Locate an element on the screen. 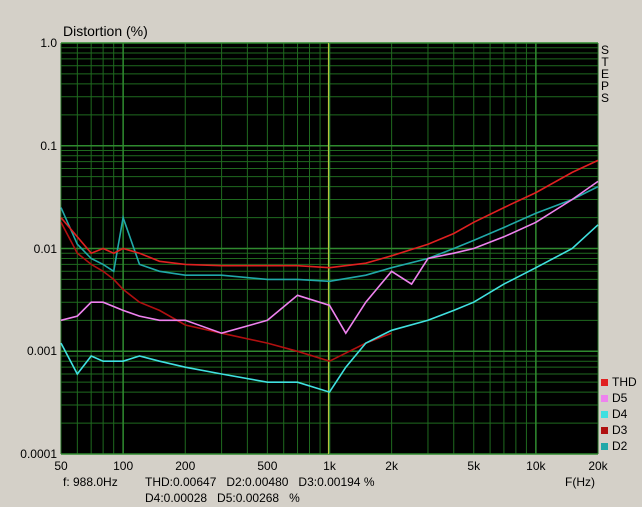 The image size is (642, 507). y-tick-label: 0.001 is located at coordinates (41, 351).